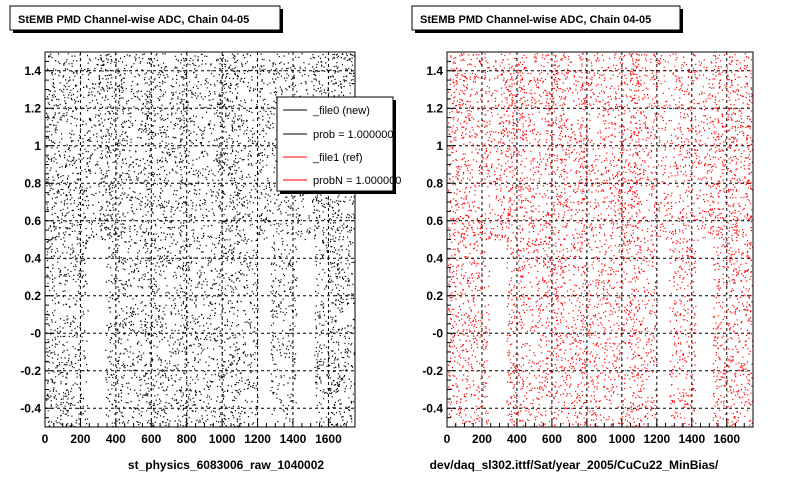  I want to click on right-y-tick-label: 1.2, so click(434, 108).